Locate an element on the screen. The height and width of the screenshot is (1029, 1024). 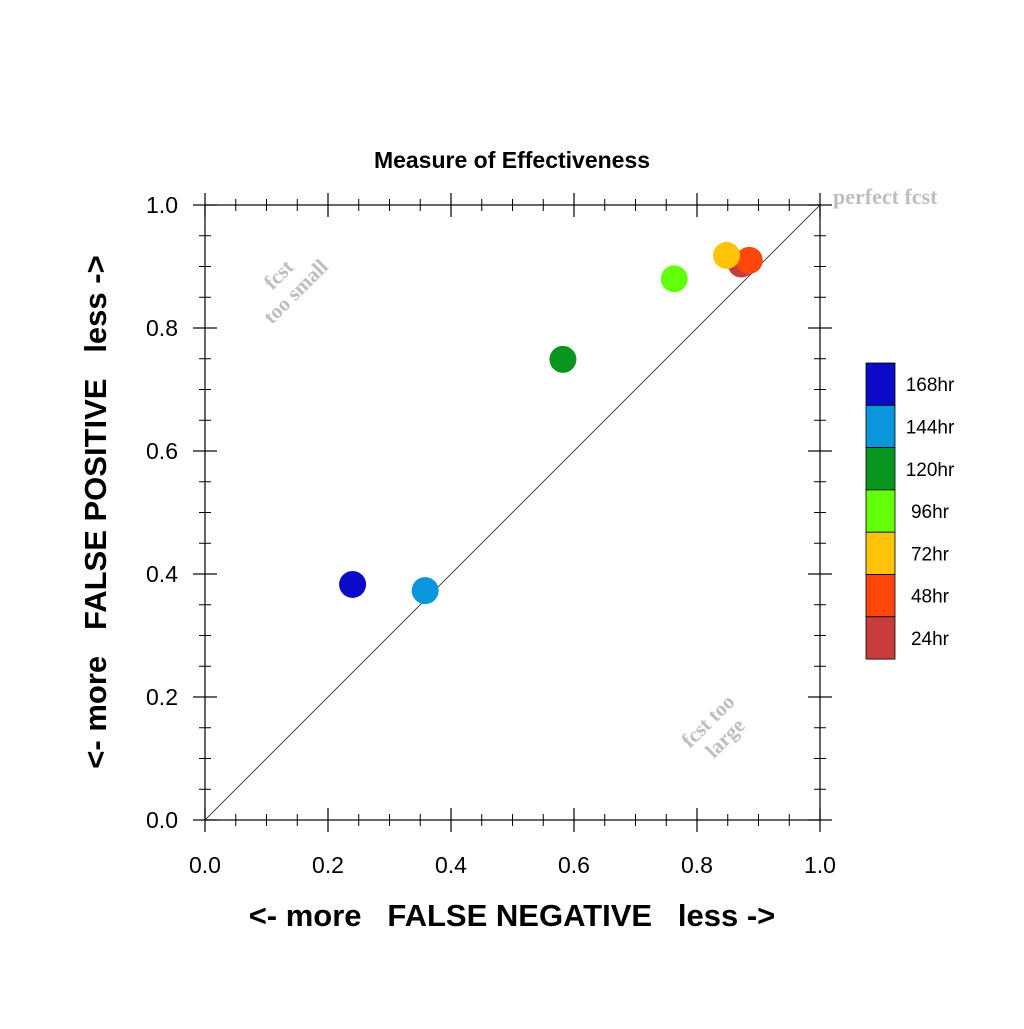
data-point-72hr is located at coordinates (727, 255).